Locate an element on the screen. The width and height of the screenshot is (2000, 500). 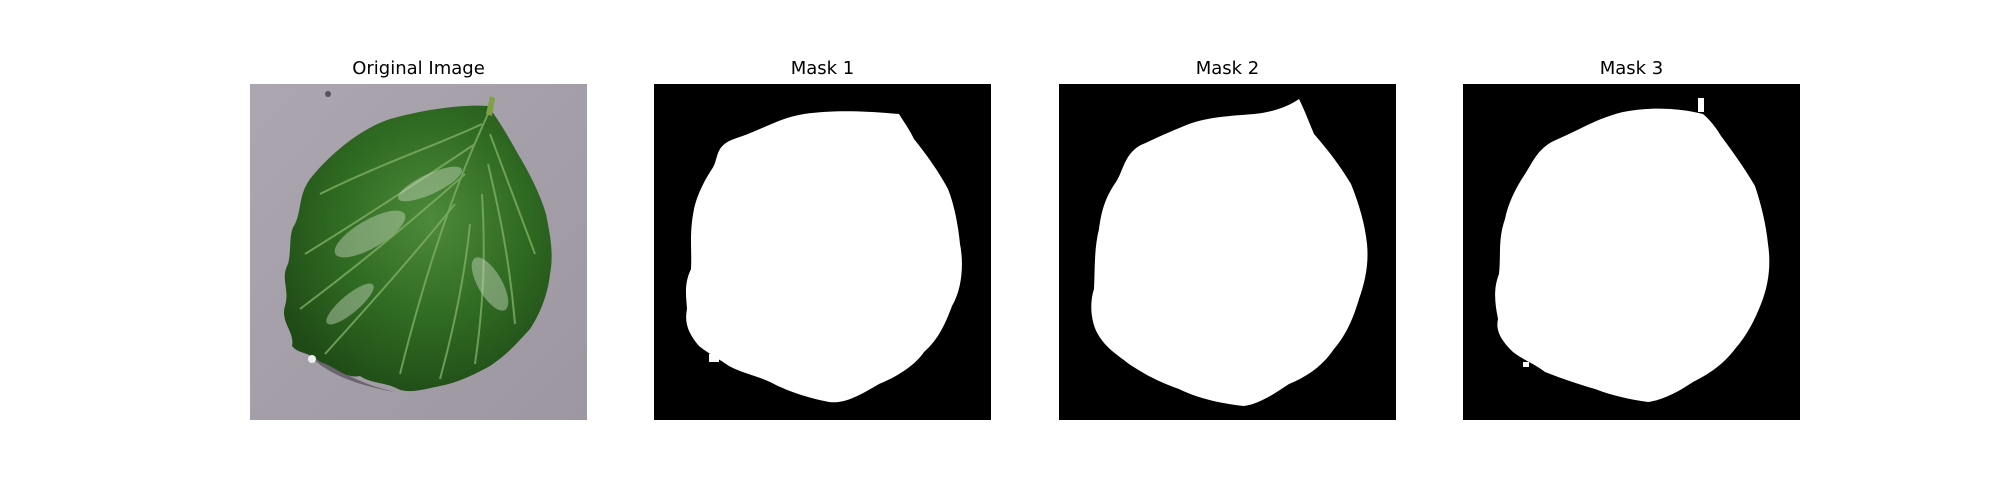
panel-title: Mask 3 is located at coordinates (1631, 68).